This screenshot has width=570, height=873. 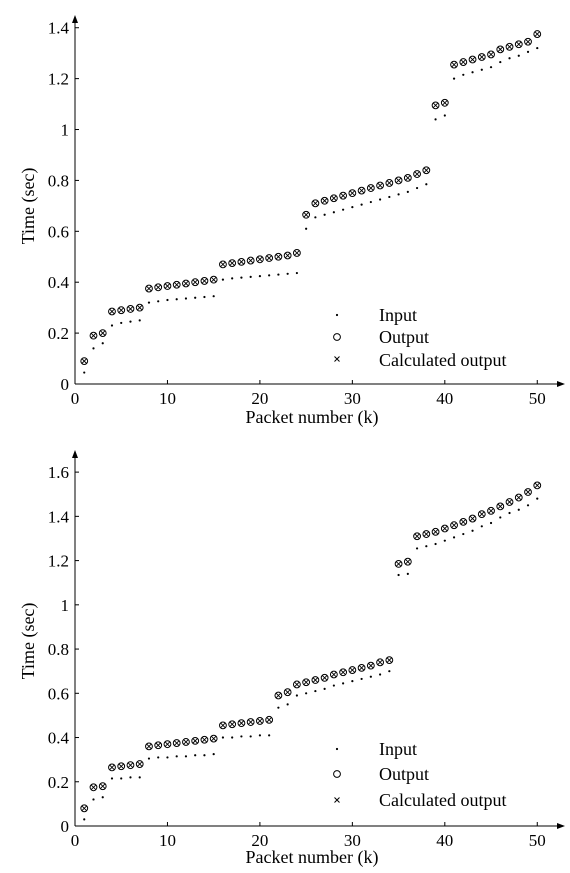 What do you see at coordinates (167, 398) in the screenshot?
I see `x-tick-label: 10` at bounding box center [167, 398].